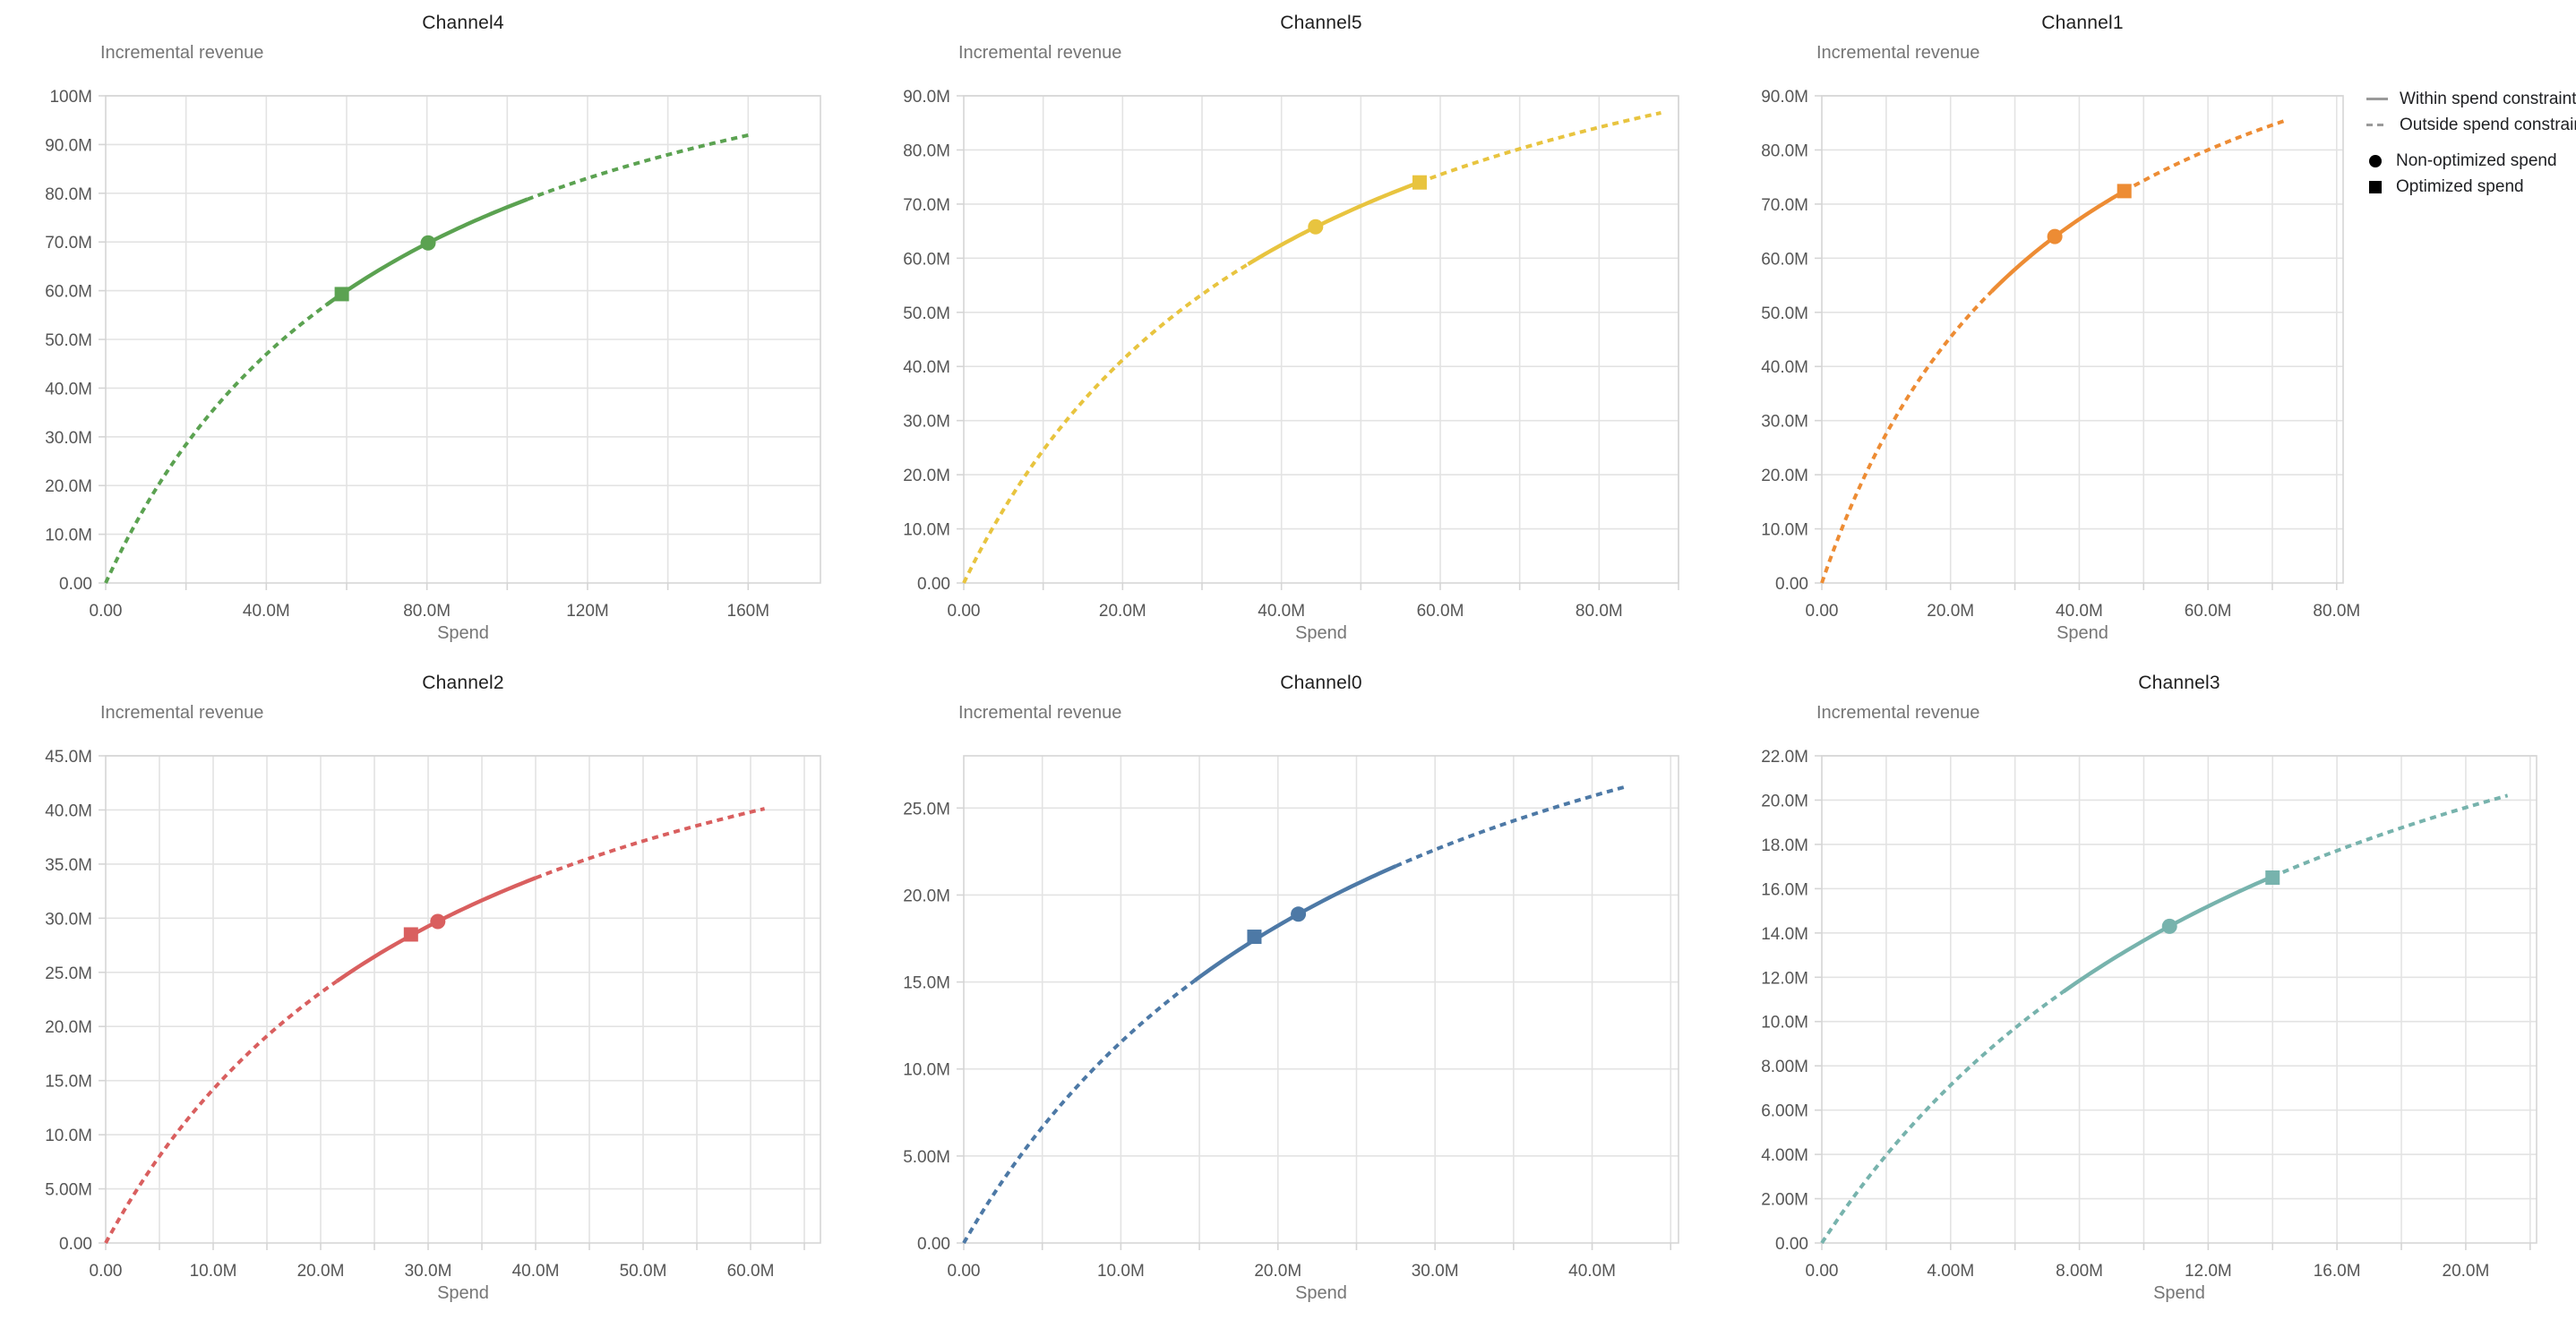 The image size is (2576, 1320). Describe the element at coordinates (68, 974) in the screenshot. I see `svg-text: 25.0M` at that location.